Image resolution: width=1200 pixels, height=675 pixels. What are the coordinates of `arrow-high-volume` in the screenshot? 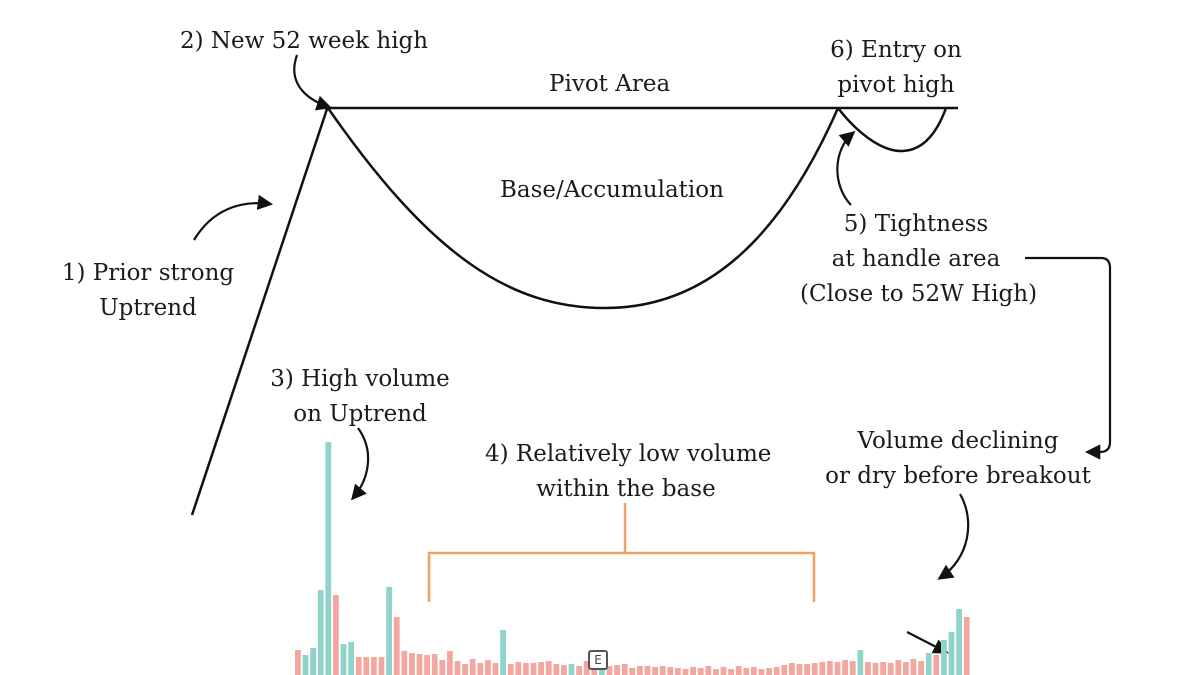 It's located at (360, 464).